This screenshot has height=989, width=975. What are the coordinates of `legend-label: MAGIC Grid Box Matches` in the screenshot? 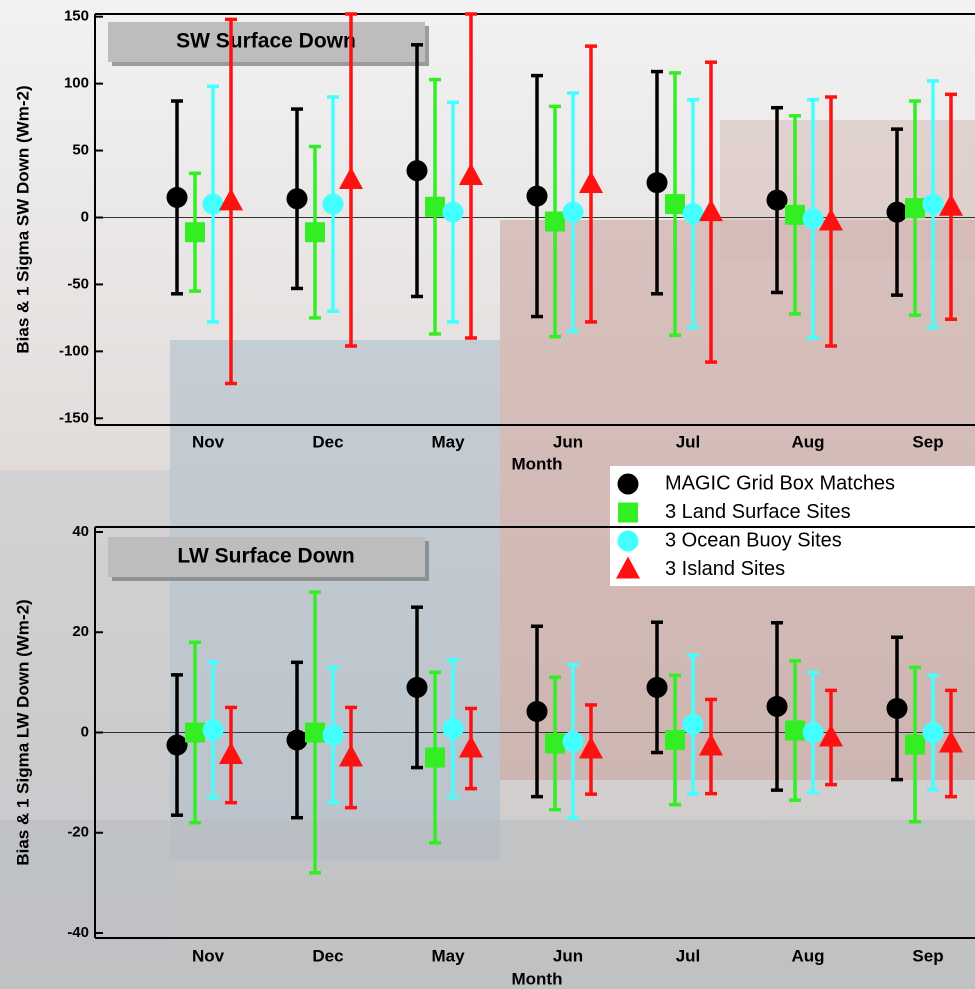 It's located at (780, 483).